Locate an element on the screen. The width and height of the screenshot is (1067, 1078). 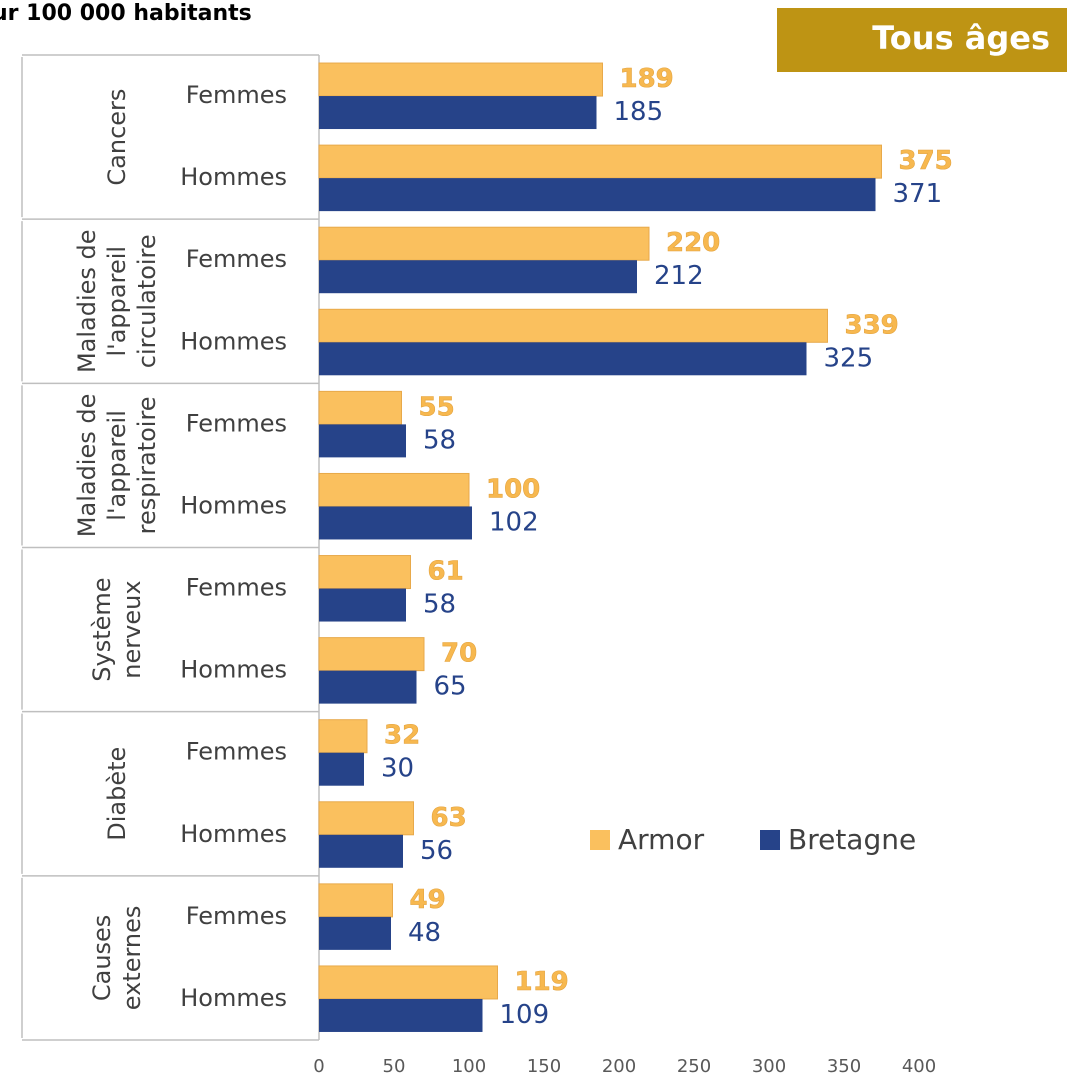
data-label: 65 is located at coordinates (450, 687).